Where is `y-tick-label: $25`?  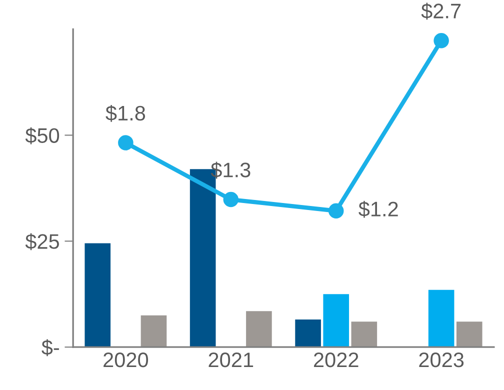 y-tick-label: $25 is located at coordinates (42, 241).